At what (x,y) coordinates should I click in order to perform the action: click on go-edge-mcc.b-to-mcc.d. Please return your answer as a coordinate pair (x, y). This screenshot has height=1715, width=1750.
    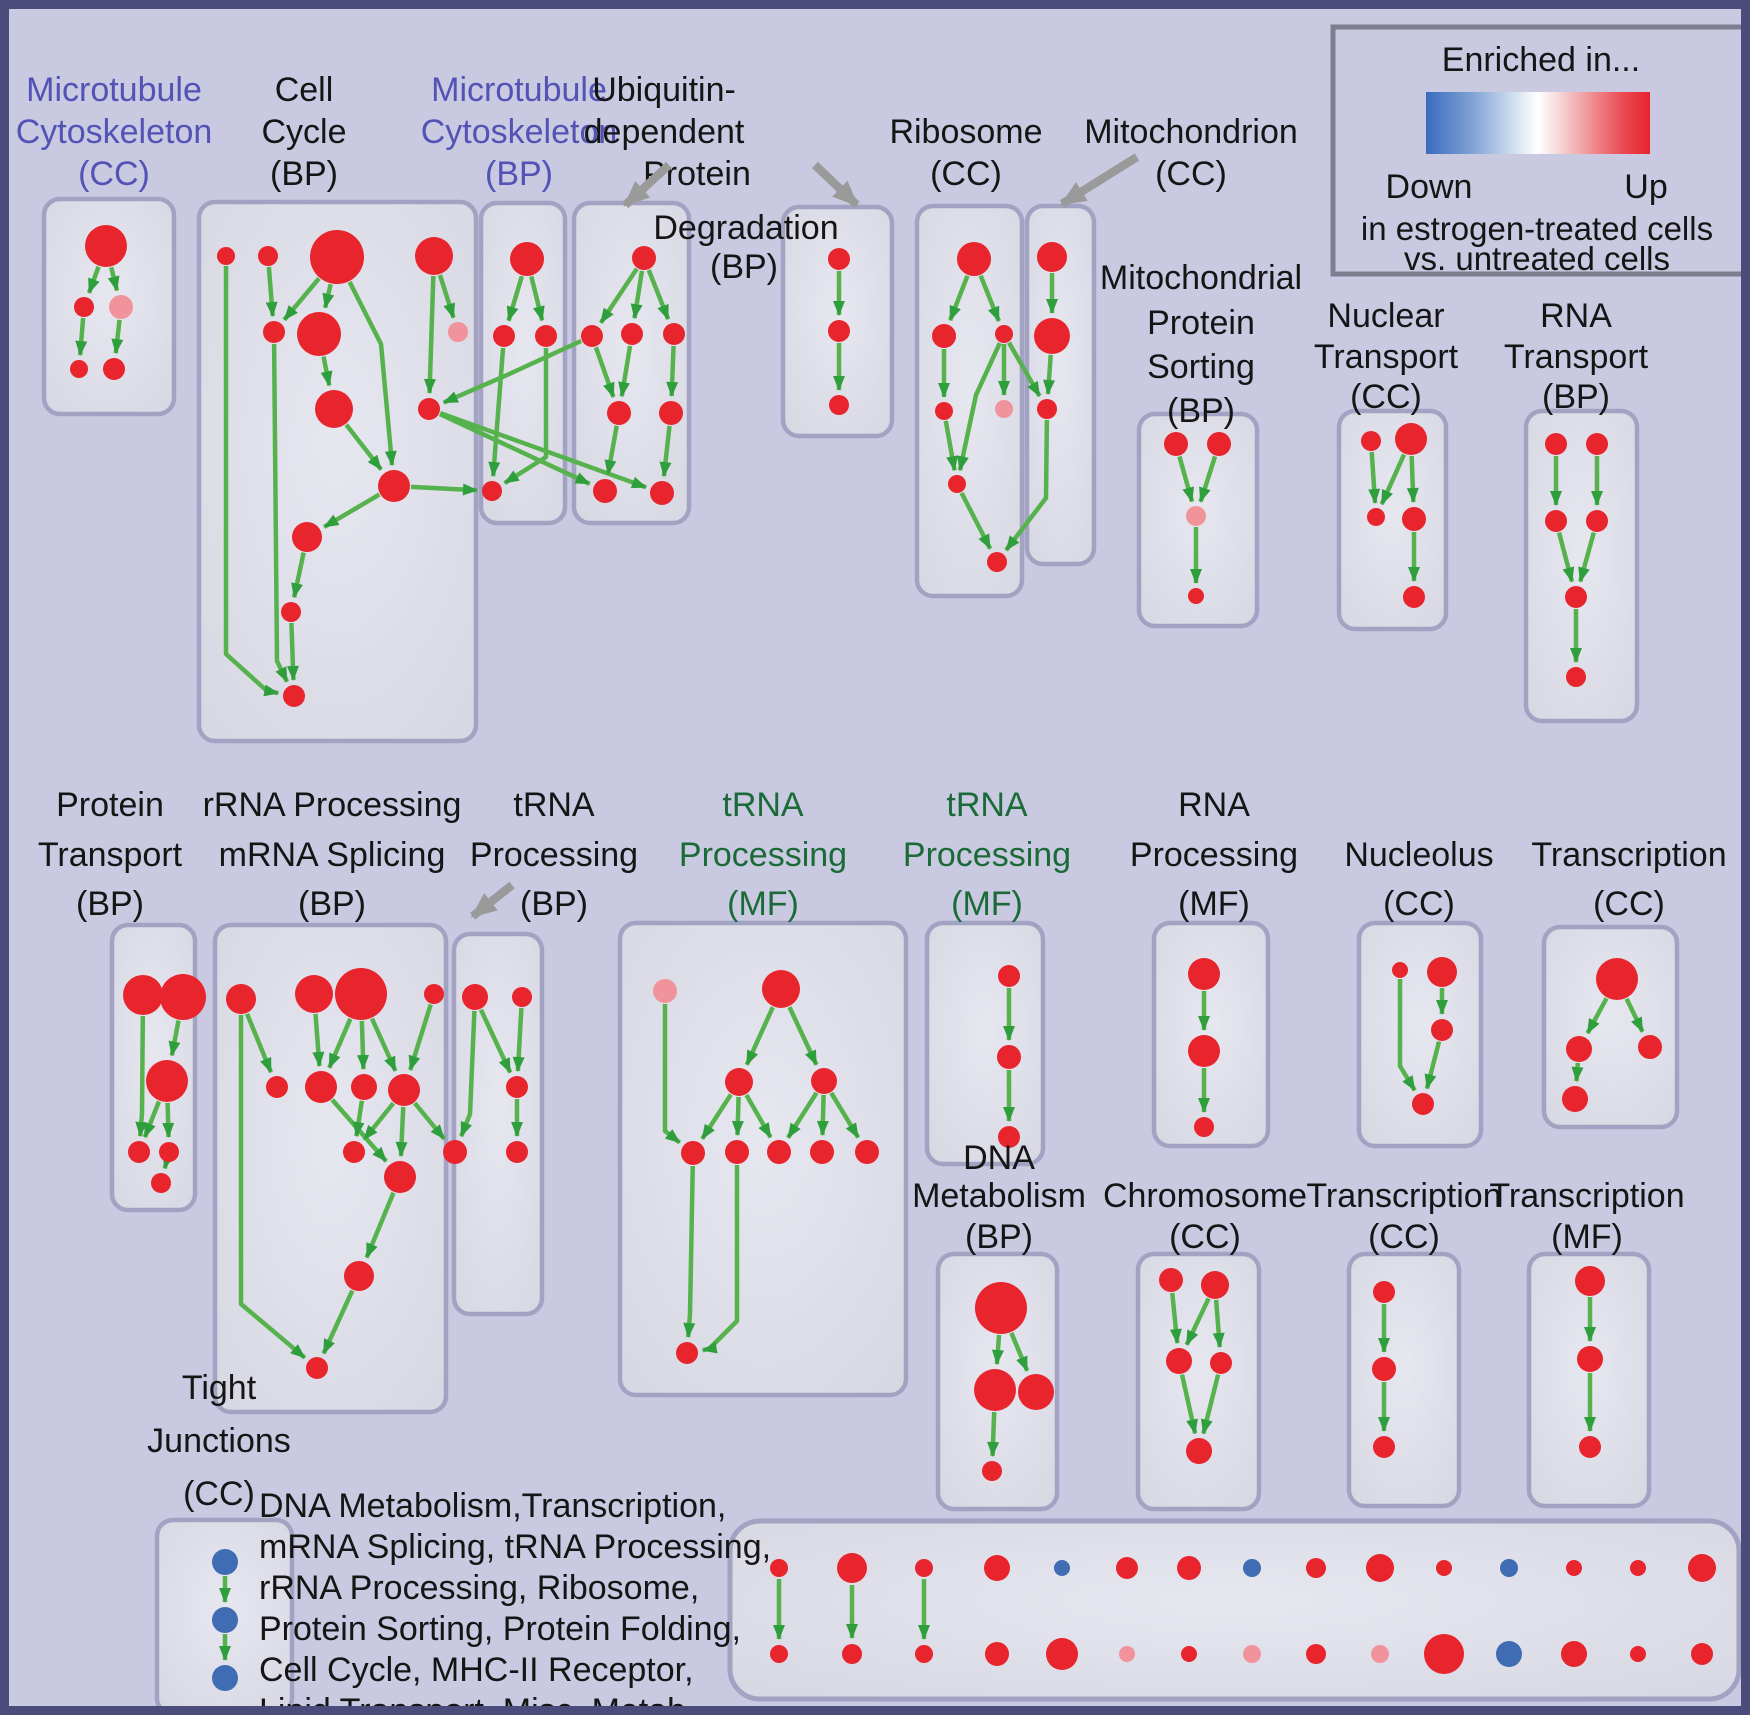
    Looking at the image, I should click on (81, 337).